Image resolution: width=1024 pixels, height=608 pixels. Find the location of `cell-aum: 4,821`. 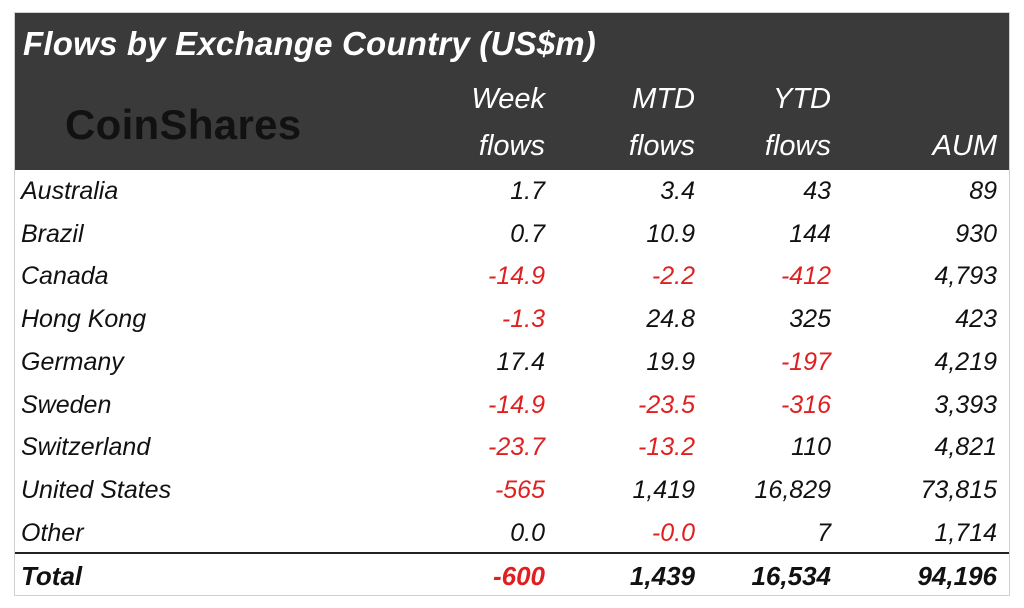

cell-aum: 4,821 is located at coordinates (965, 447).